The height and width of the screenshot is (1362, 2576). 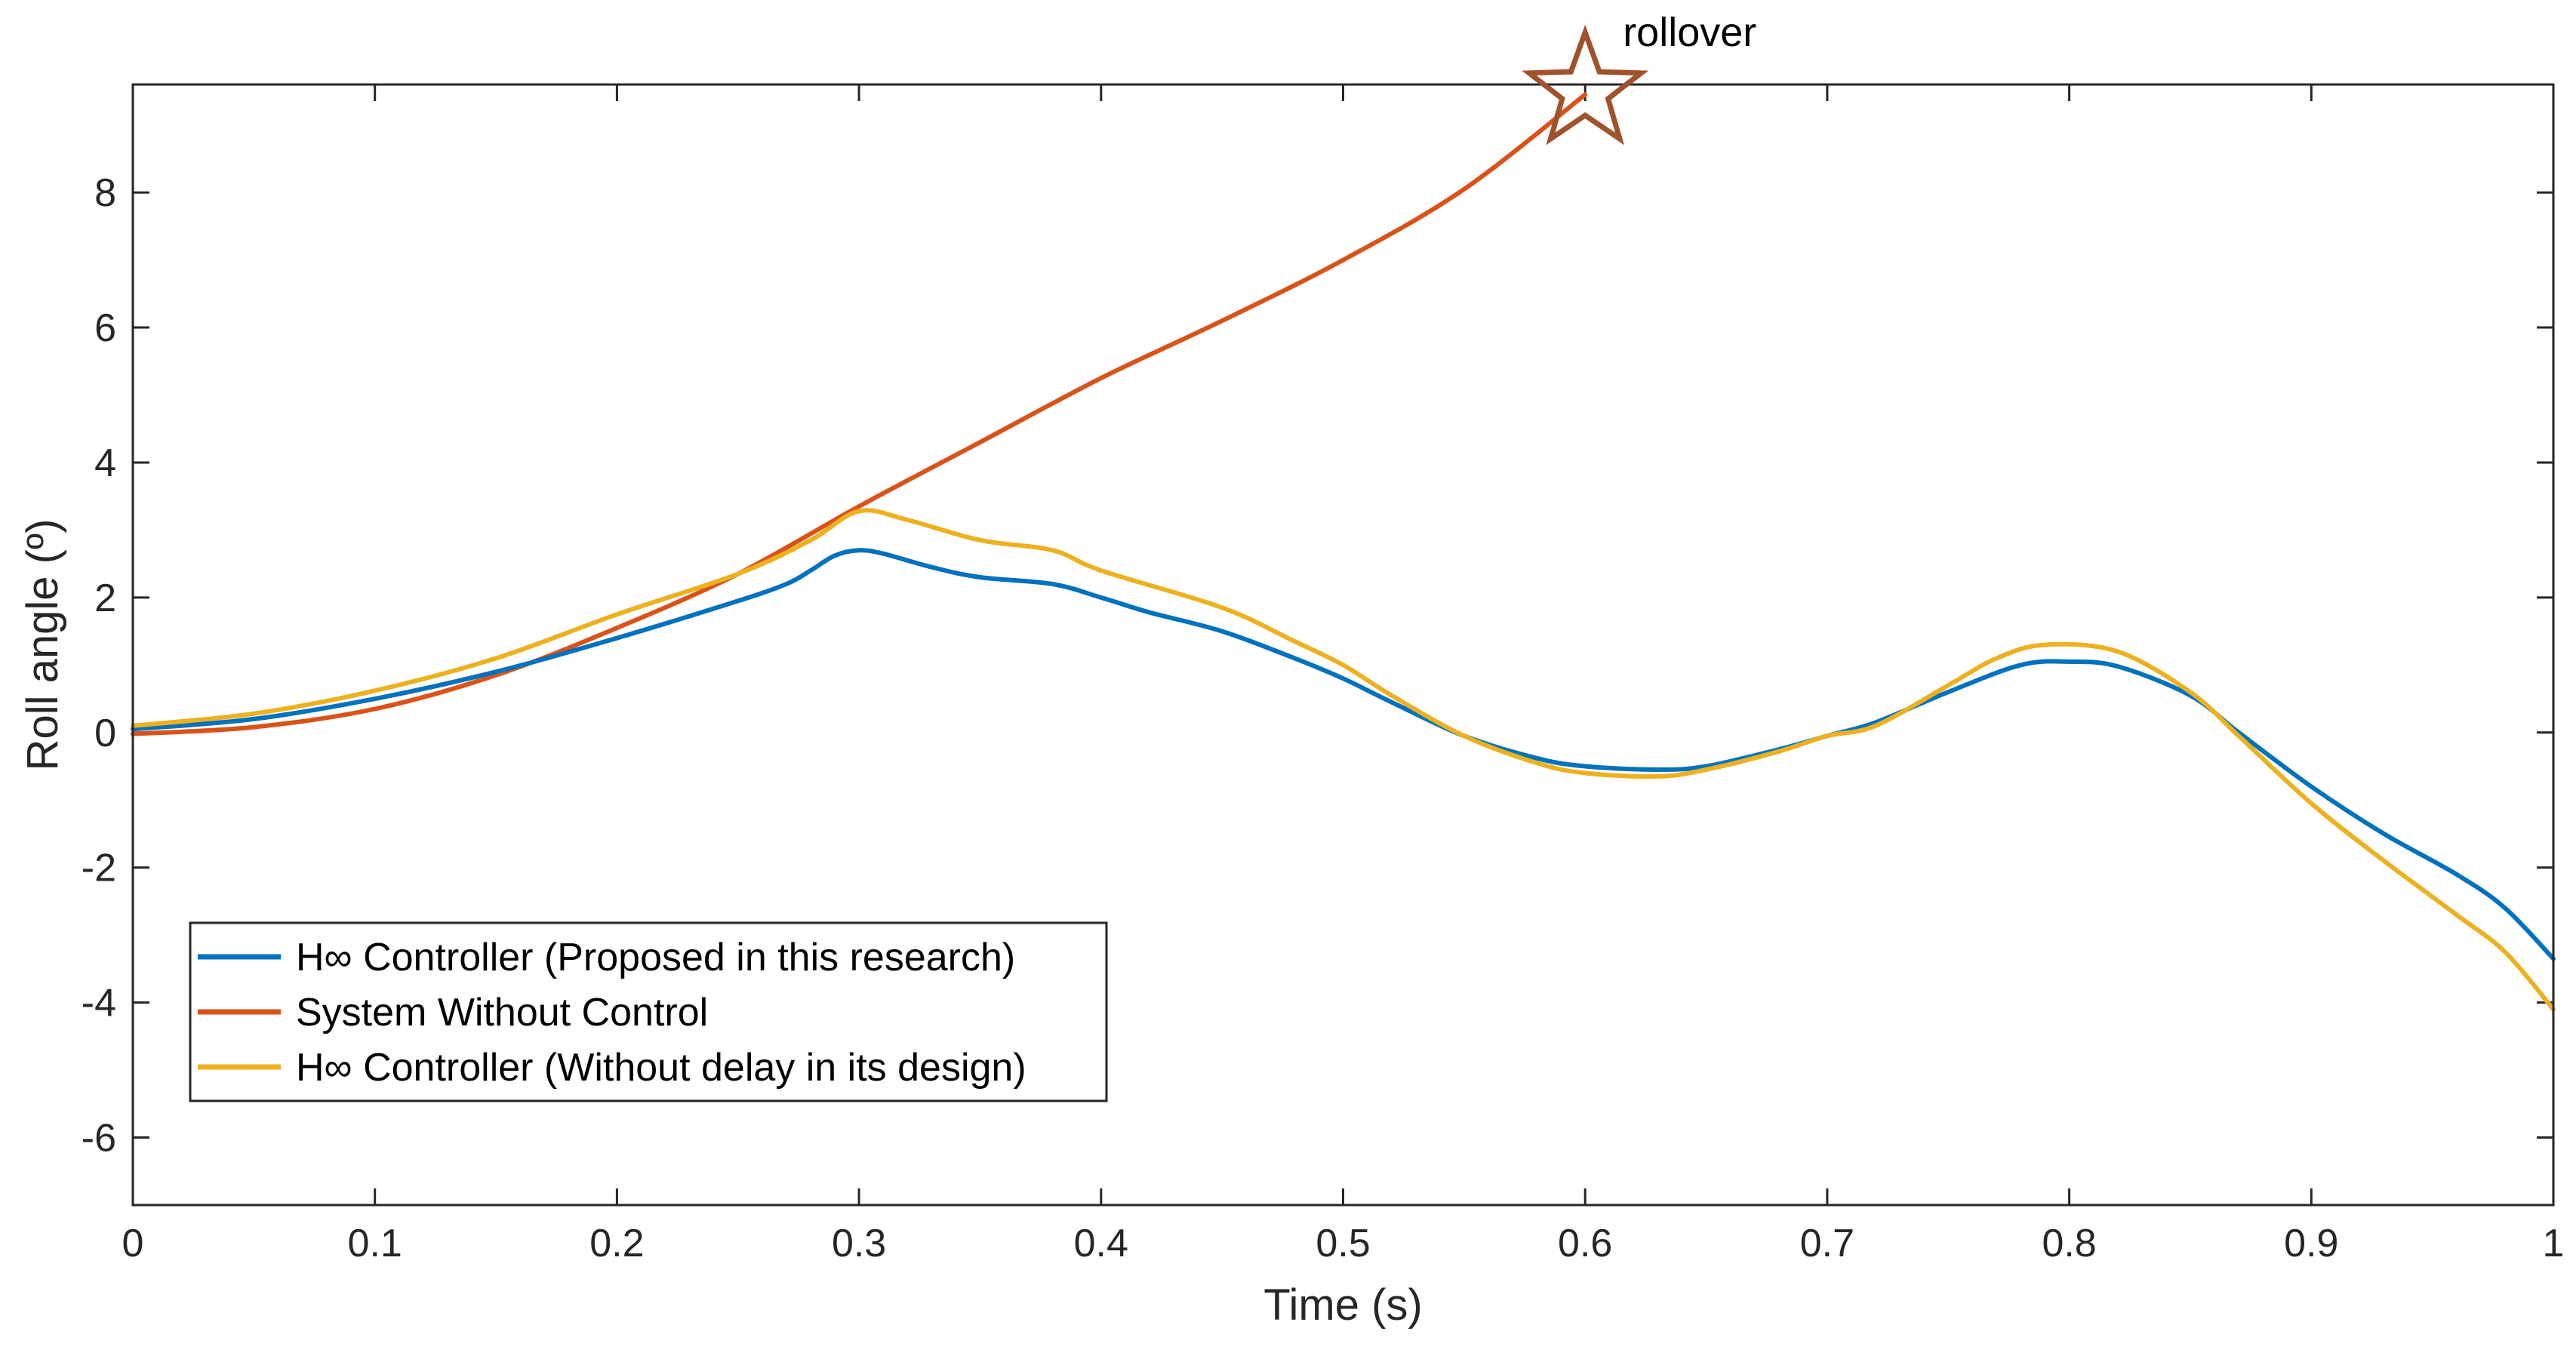 I want to click on x-tick-label: 1, so click(x=2554, y=1243).